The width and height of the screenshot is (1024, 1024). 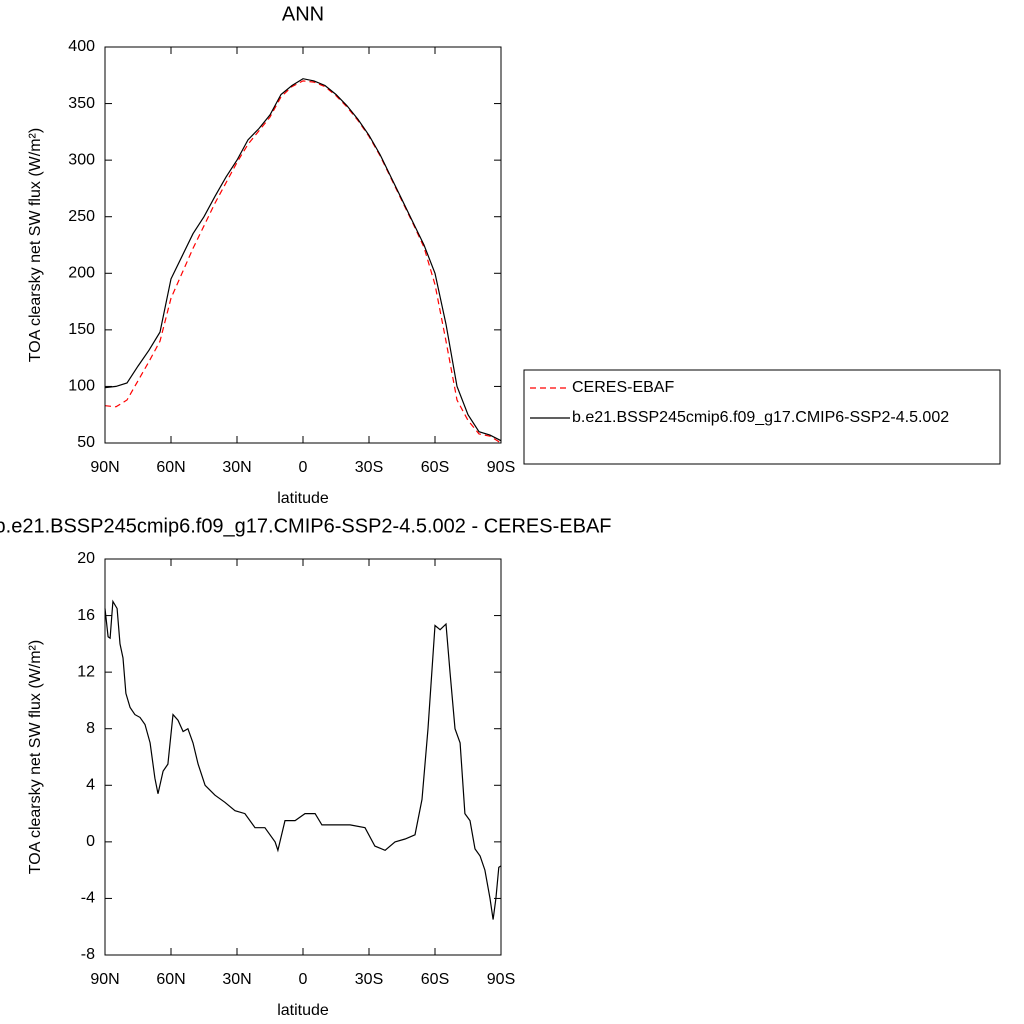 I want to click on y-tick-label: 0, so click(x=90, y=841).